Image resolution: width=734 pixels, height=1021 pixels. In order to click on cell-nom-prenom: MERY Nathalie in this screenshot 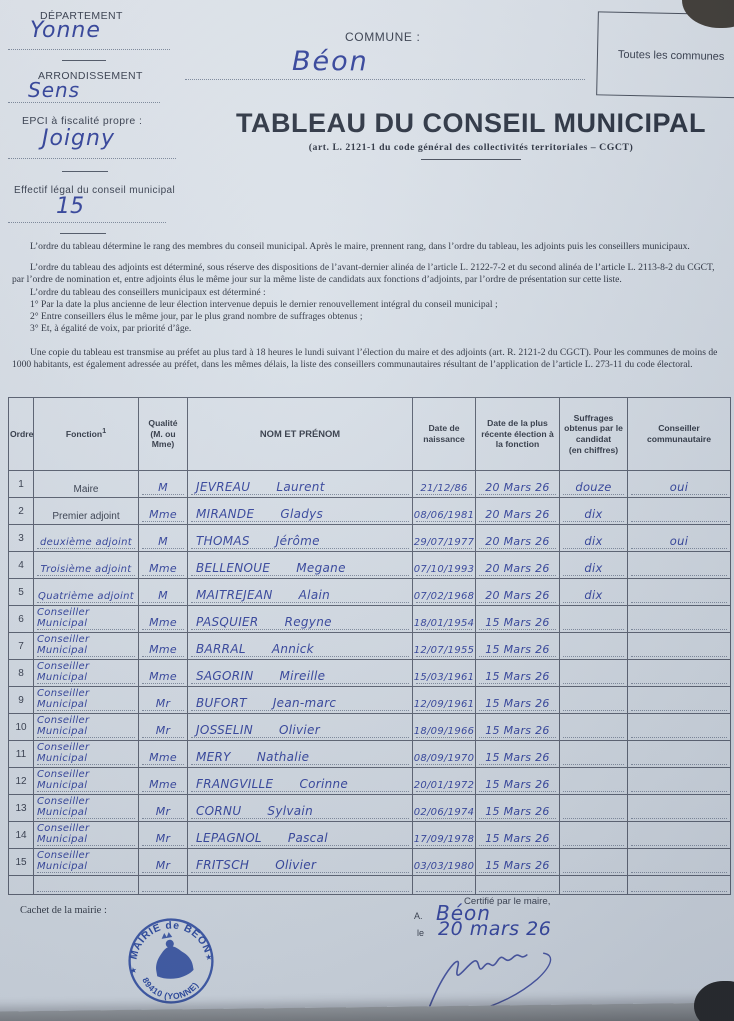, I will do `click(300, 754)`.